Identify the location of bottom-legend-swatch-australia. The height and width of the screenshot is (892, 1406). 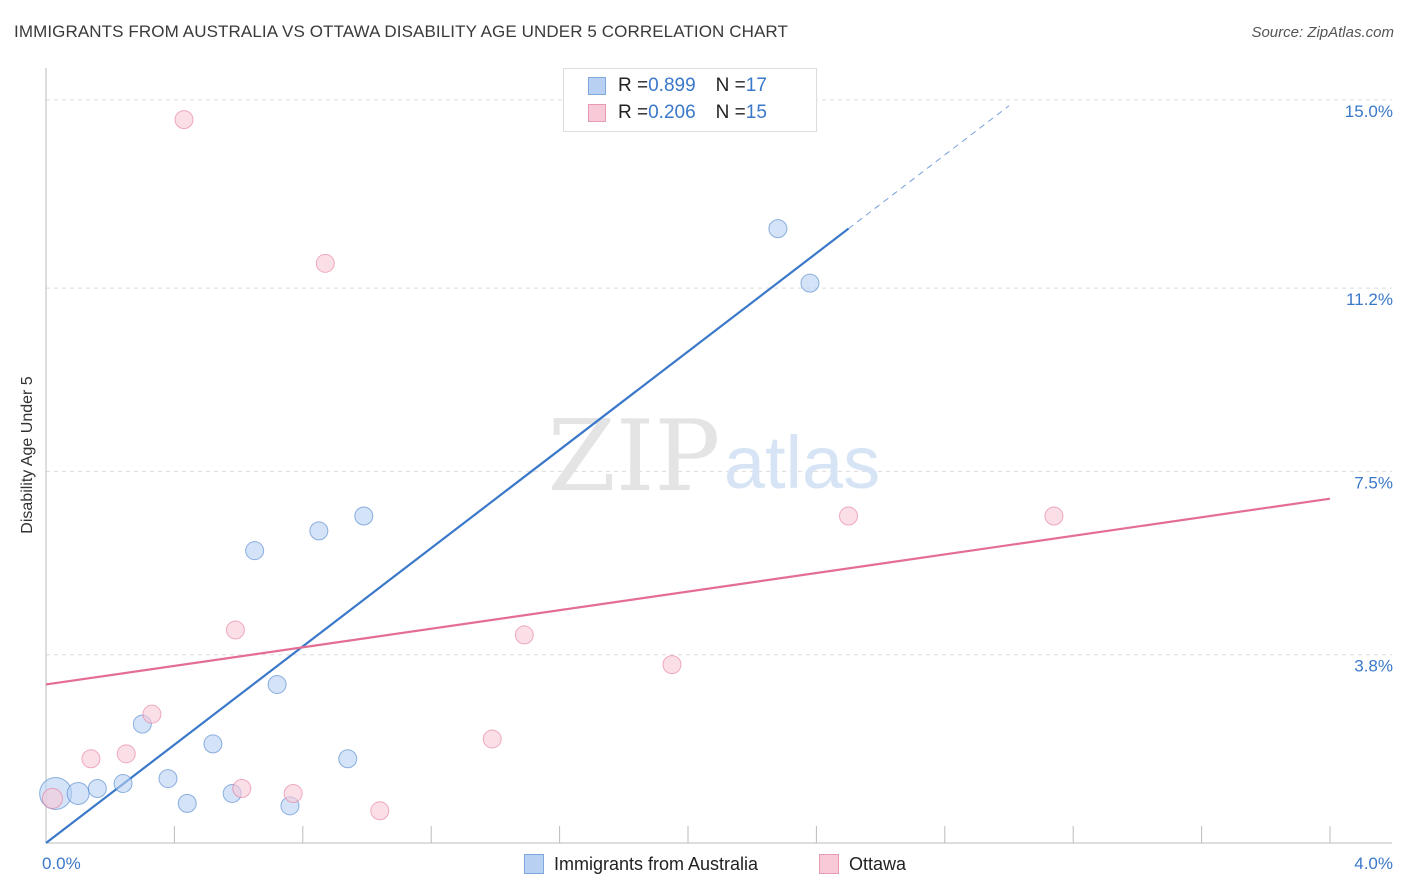
(534, 864).